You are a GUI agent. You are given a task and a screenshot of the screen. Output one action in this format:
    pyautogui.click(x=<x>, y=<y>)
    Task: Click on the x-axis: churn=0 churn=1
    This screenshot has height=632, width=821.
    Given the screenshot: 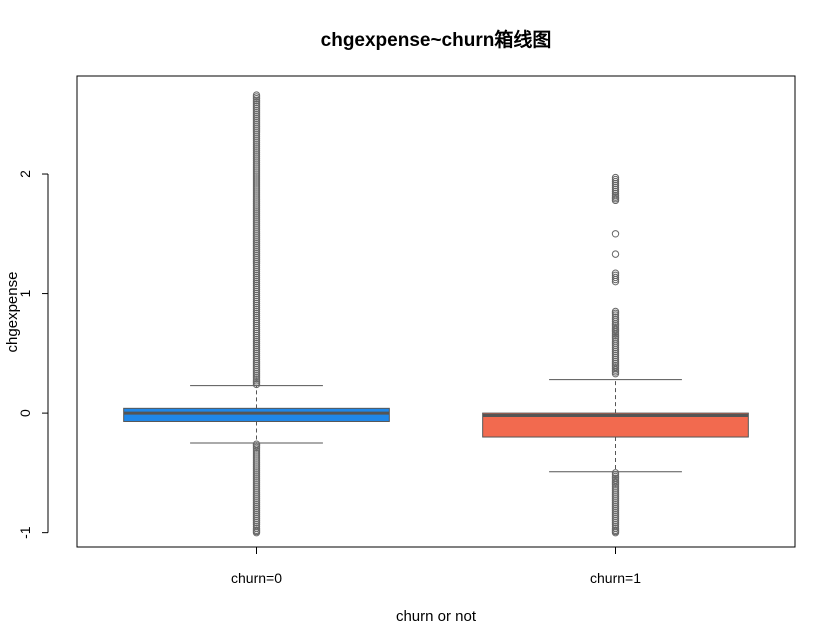 What is the action you would take?
    pyautogui.click(x=436, y=566)
    